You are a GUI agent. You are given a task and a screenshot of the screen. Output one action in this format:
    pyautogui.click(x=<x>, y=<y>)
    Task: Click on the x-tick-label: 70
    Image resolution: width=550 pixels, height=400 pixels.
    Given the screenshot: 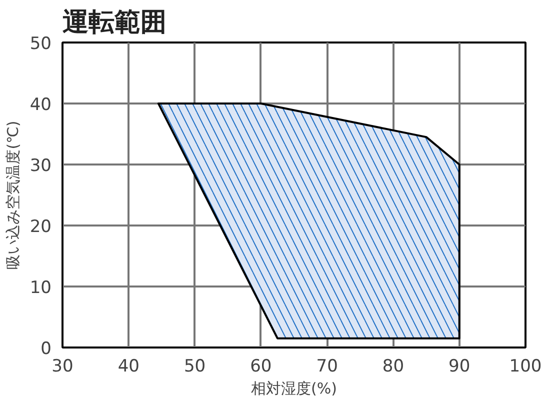 What is the action you would take?
    pyautogui.click(x=327, y=366)
    